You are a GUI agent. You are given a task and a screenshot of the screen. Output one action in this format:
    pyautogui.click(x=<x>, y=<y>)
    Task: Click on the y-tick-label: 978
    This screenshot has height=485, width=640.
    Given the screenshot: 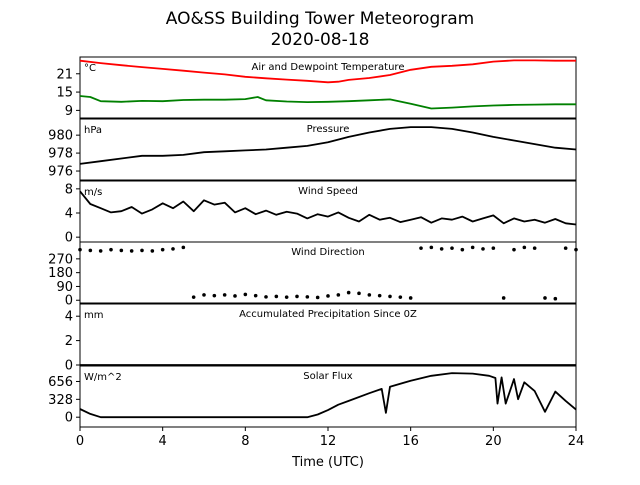 What is the action you would take?
    pyautogui.click(x=60, y=154)
    